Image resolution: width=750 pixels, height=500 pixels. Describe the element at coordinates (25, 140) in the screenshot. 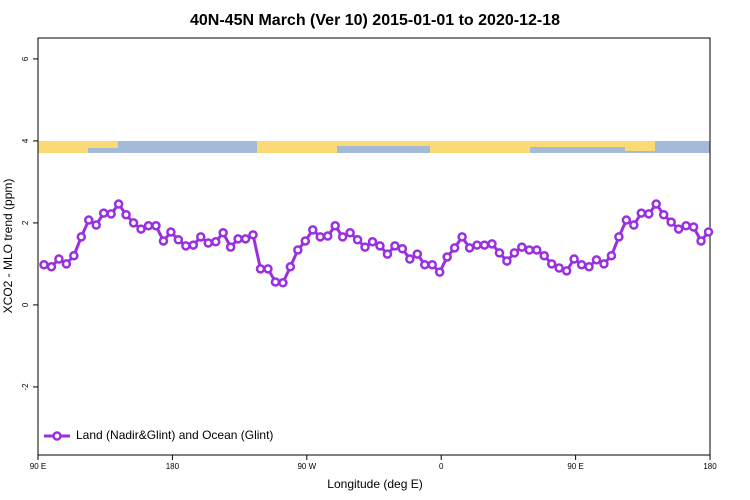

I see `y-tick-label: 4` at that location.